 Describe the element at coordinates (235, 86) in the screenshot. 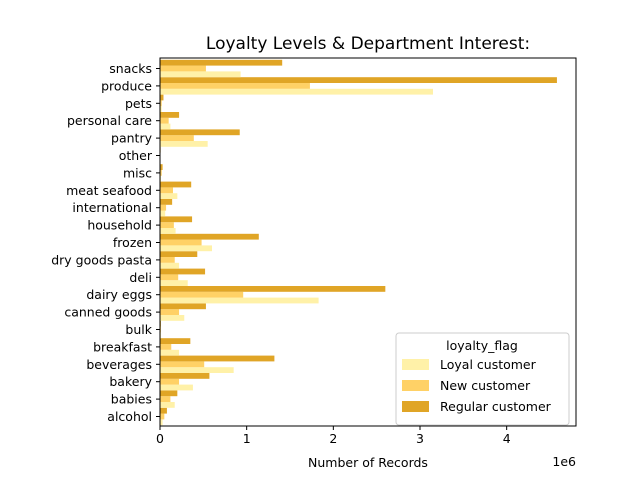

I see `bar-produce-new-customer` at that location.